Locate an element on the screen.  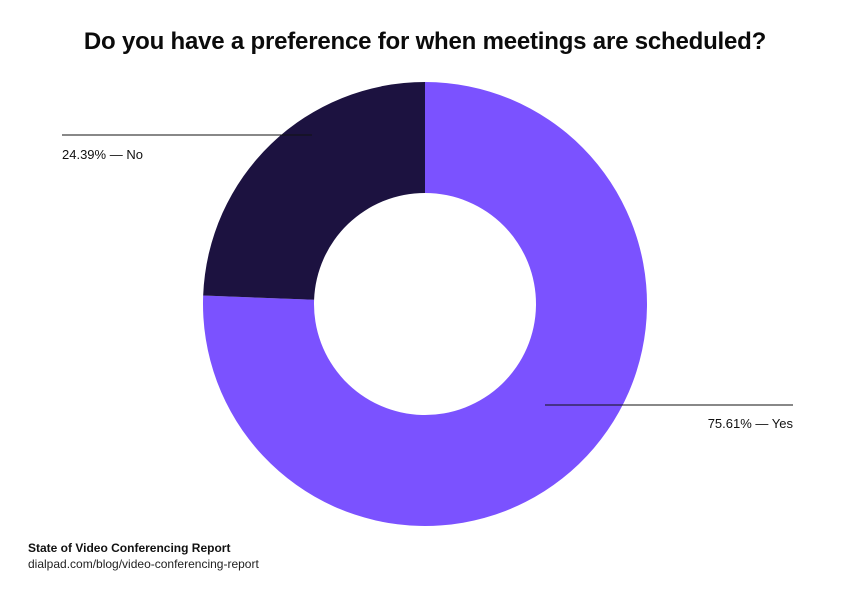
slice-no is located at coordinates (314, 191).